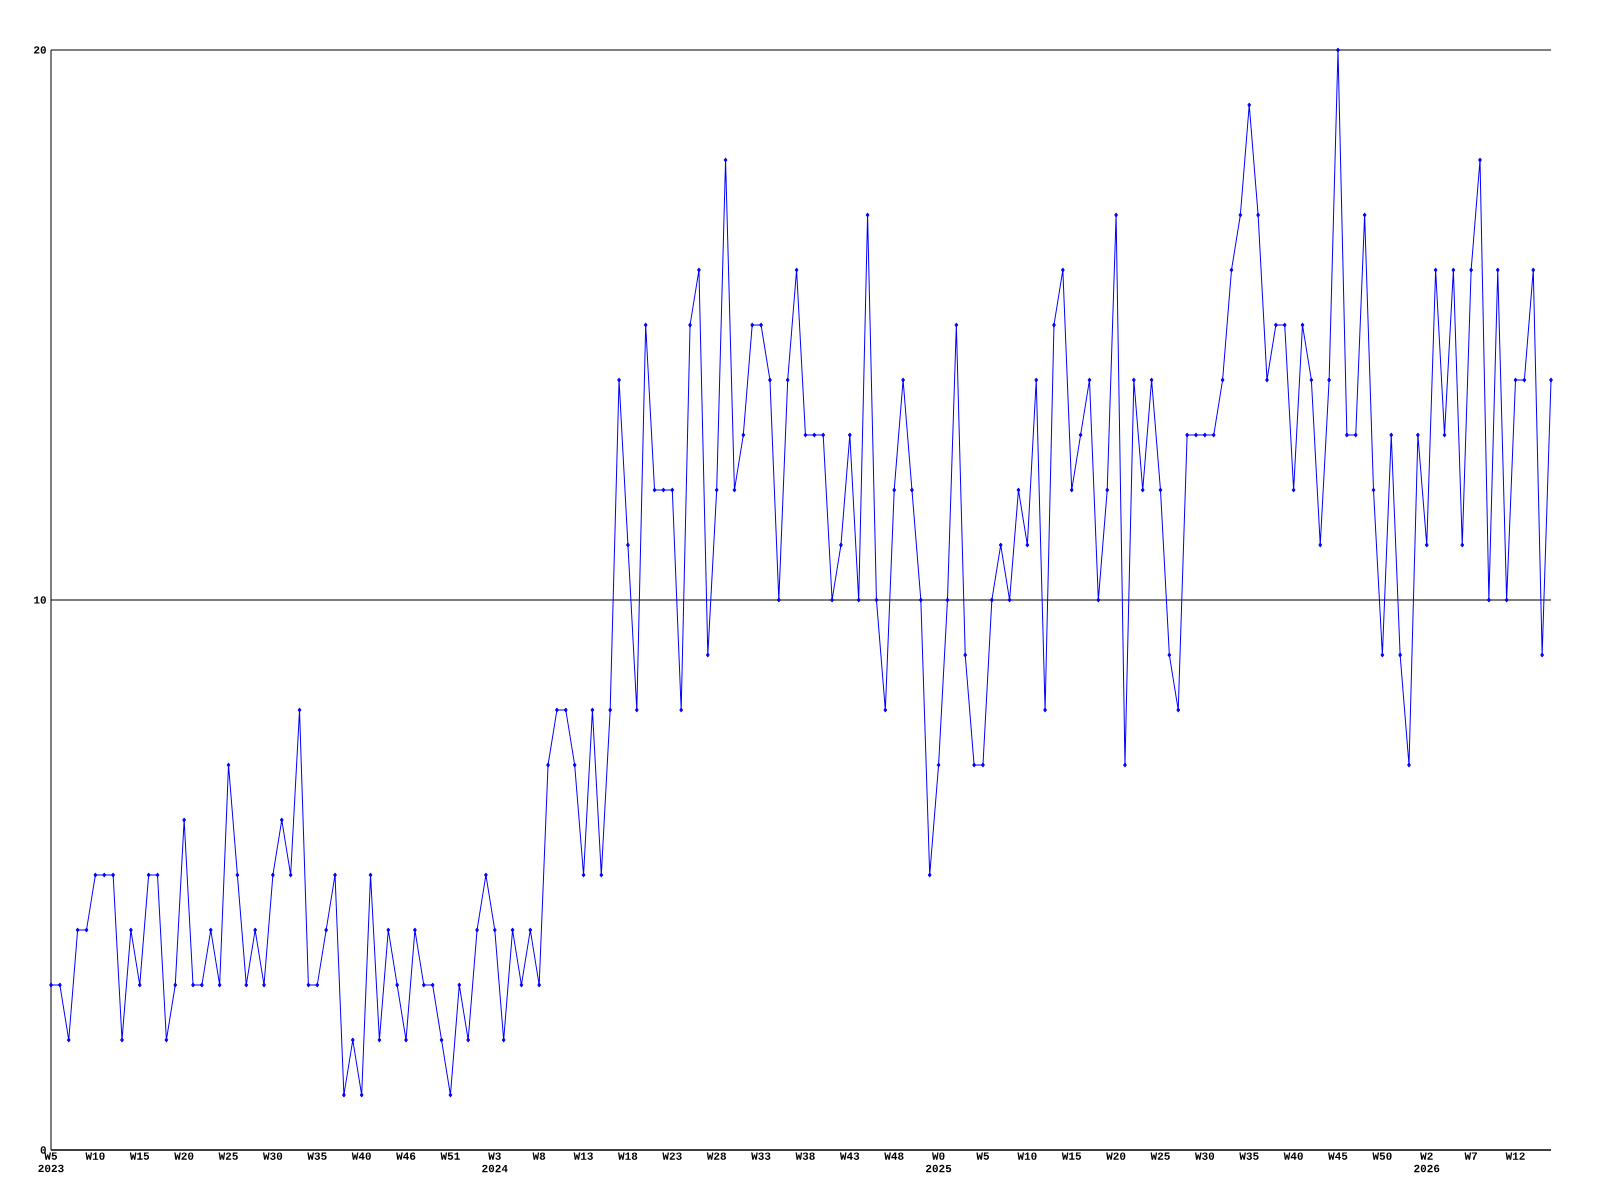 The image size is (1600, 1200). What do you see at coordinates (539, 1156) in the screenshot?
I see `x-tick-label: W8` at bounding box center [539, 1156].